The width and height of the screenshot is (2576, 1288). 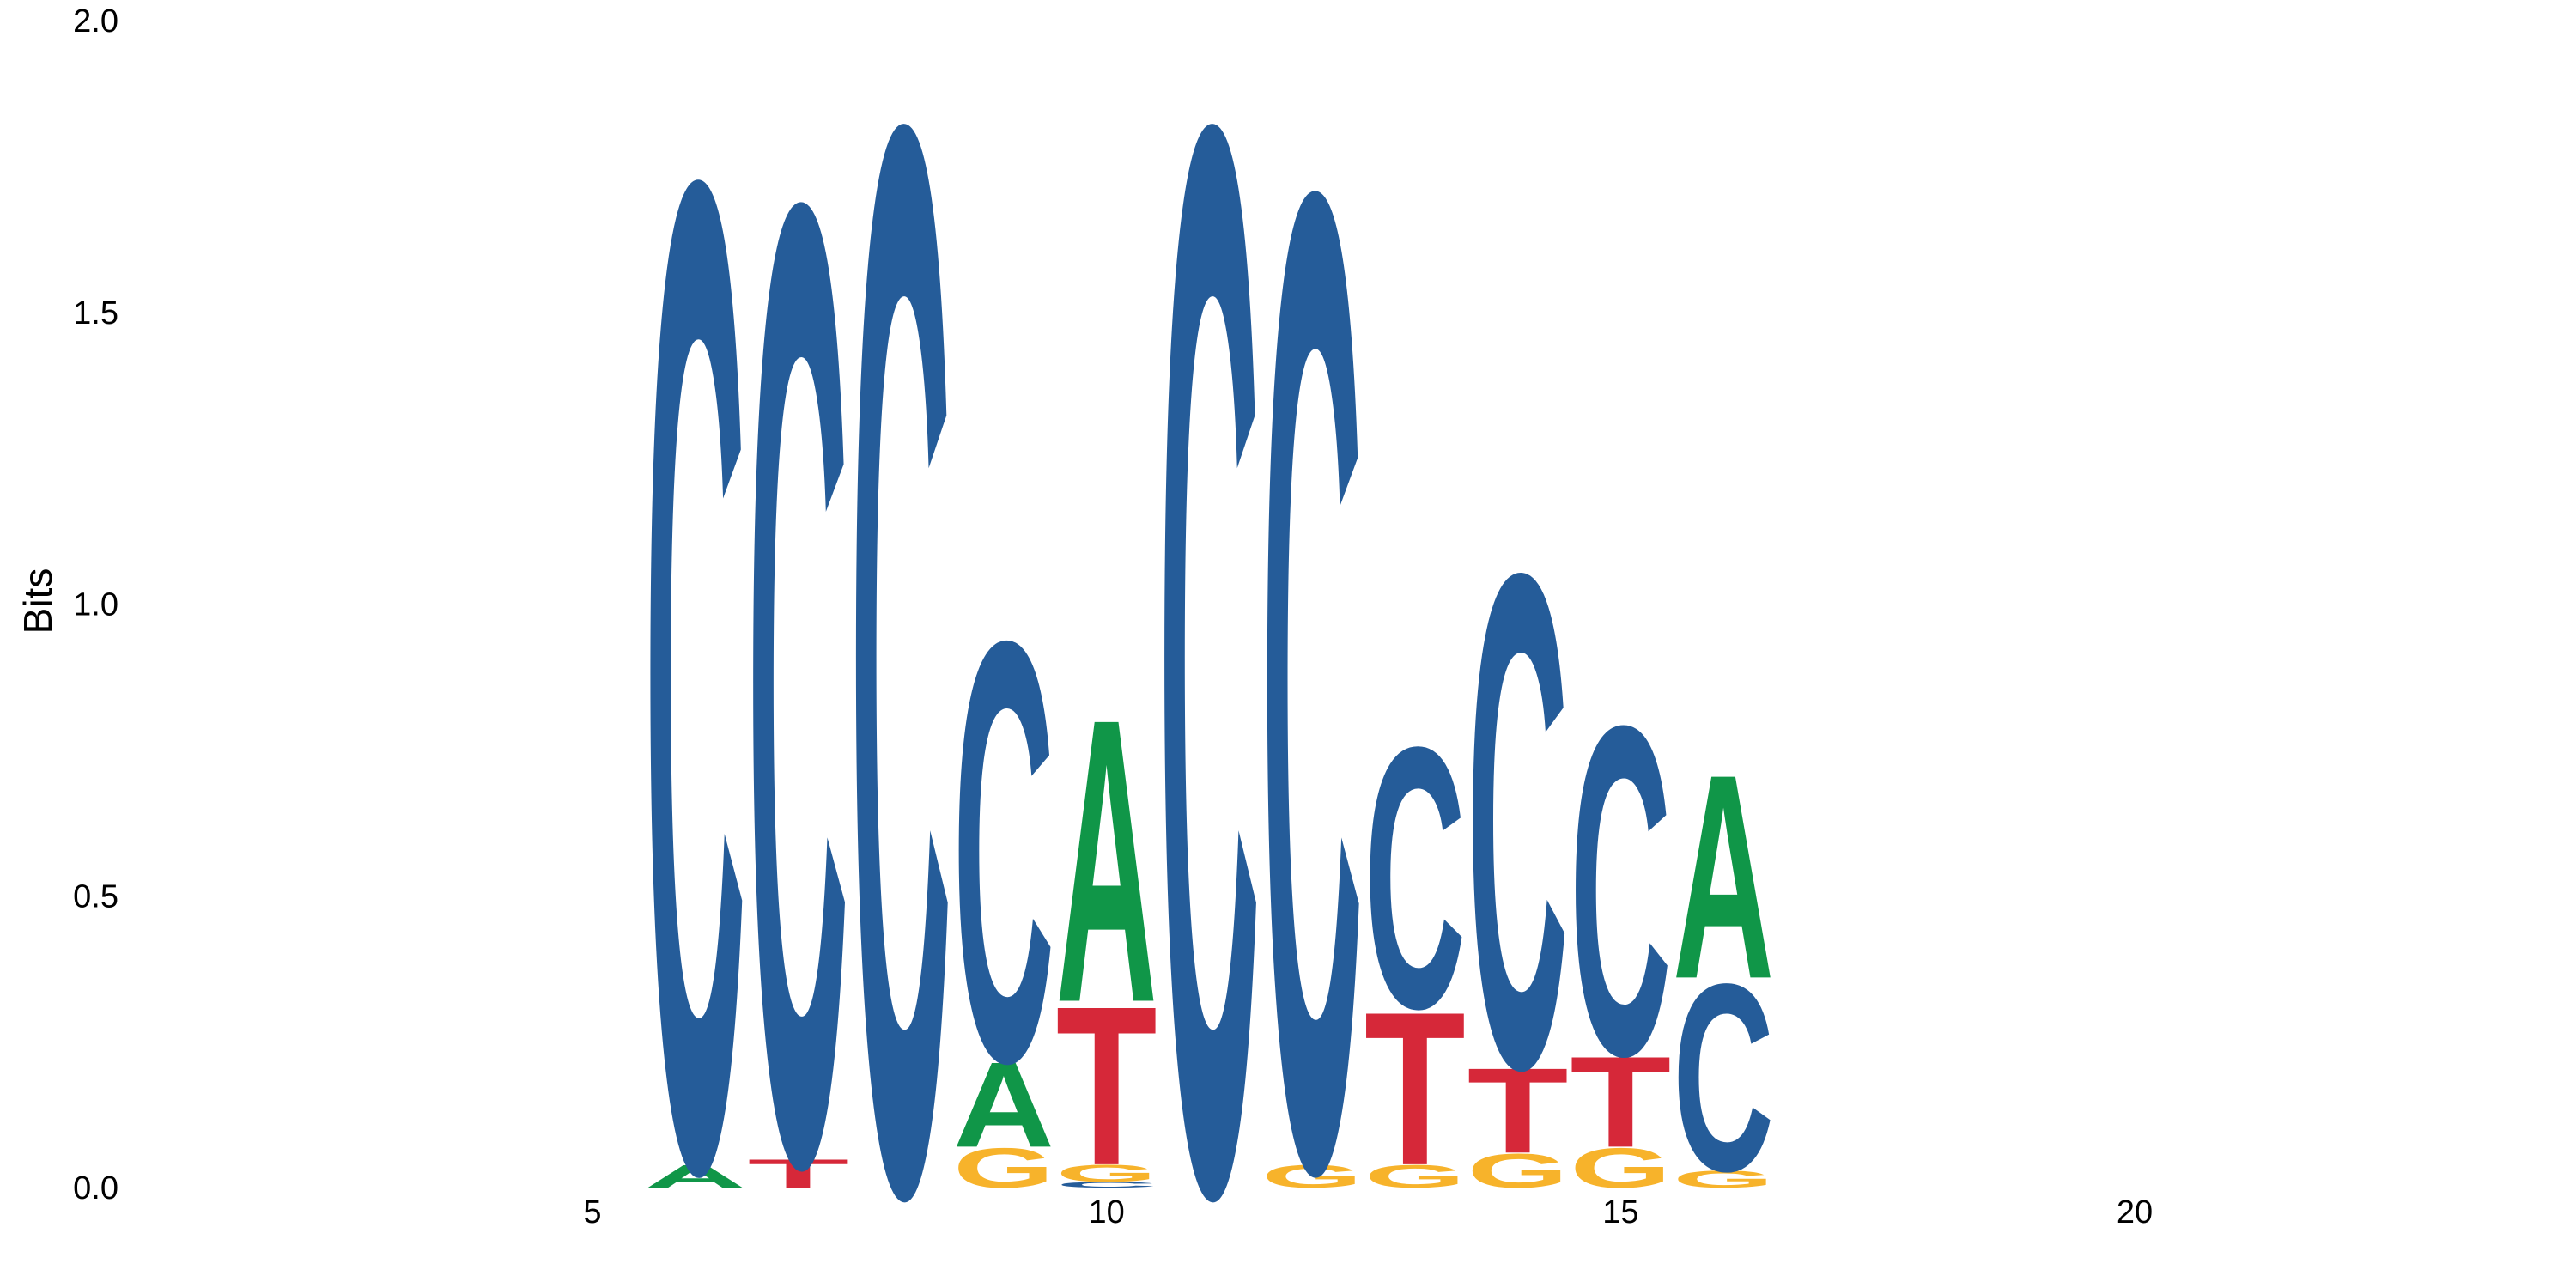 I want to click on x-axis-ticks: 5 10 15 20, so click(x=1368, y=1212).